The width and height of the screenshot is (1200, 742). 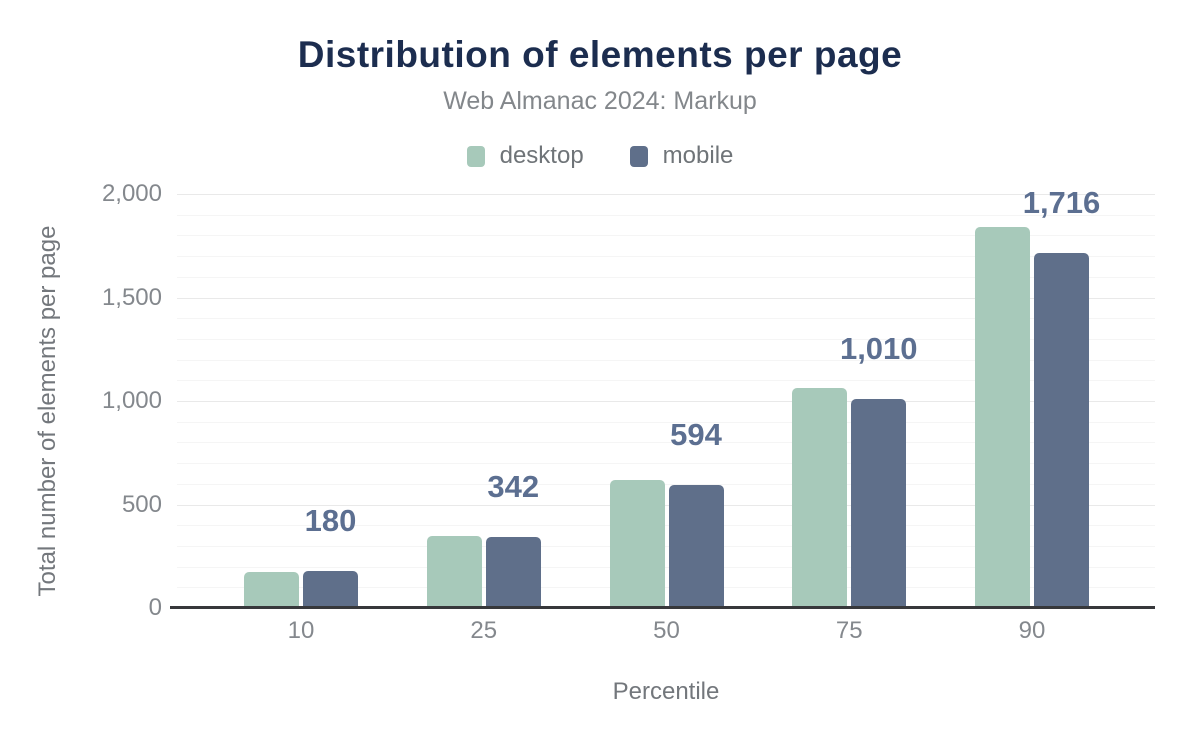 What do you see at coordinates (878, 348) in the screenshot?
I see `value-label: 1,010` at bounding box center [878, 348].